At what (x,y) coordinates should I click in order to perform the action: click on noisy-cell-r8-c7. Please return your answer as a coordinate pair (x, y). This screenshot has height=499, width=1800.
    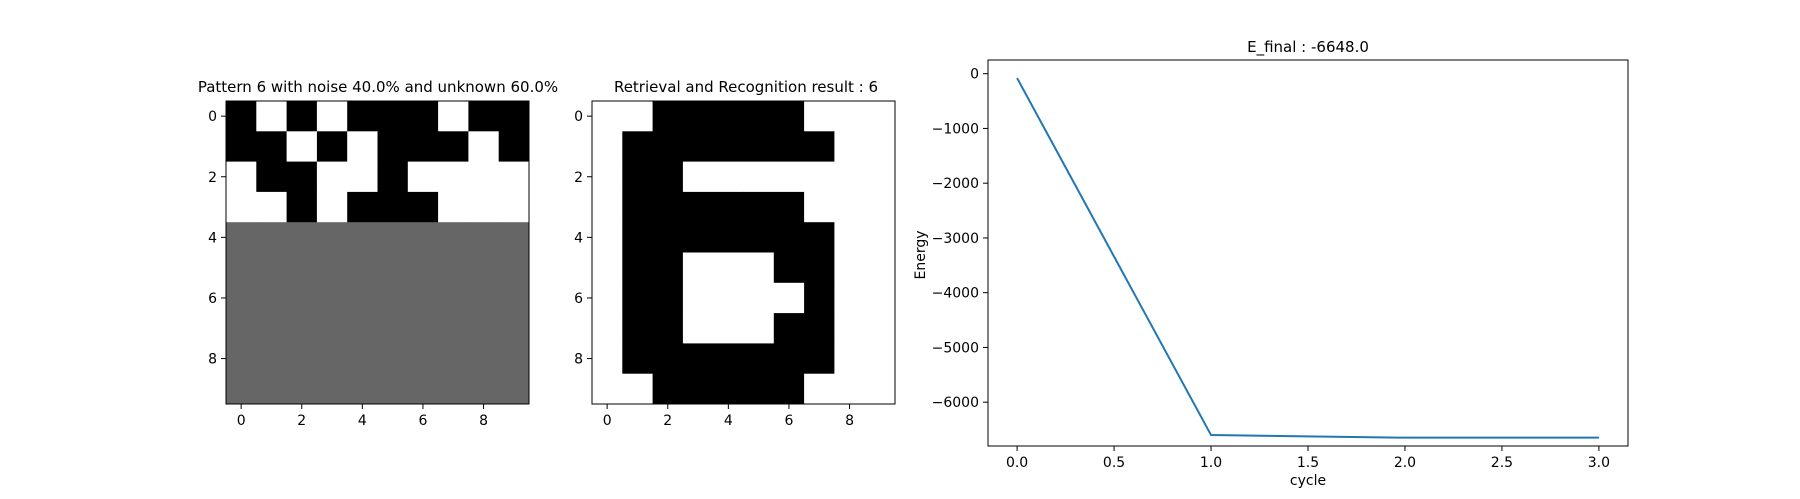
    Looking at the image, I should click on (453, 359).